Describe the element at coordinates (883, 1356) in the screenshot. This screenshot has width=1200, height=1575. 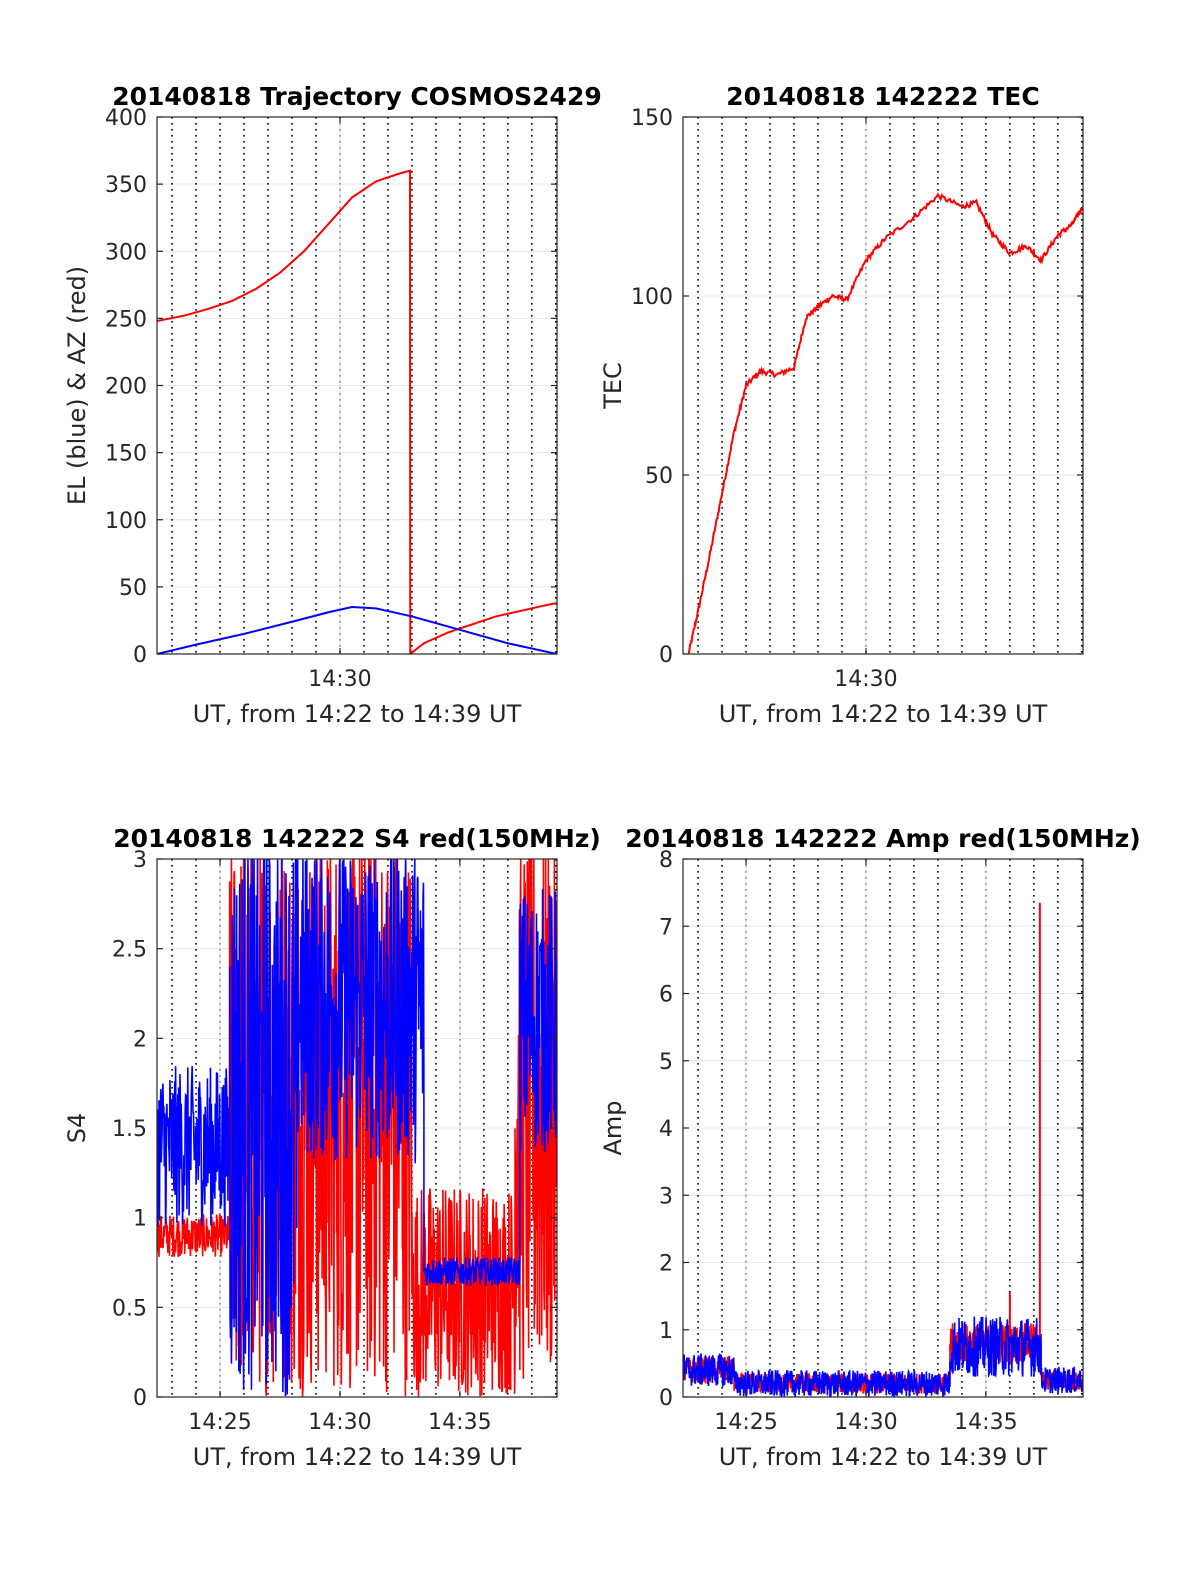
I see `series-amp_blue` at that location.